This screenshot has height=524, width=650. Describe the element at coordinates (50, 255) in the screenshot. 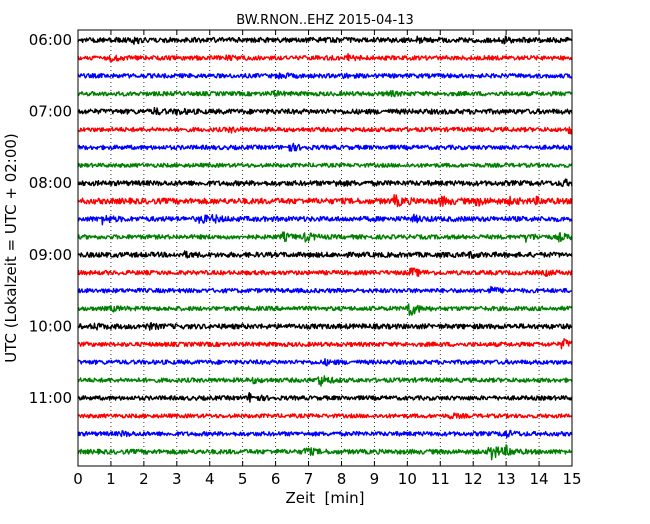

I see `y-tick-label: 09:00` at that location.